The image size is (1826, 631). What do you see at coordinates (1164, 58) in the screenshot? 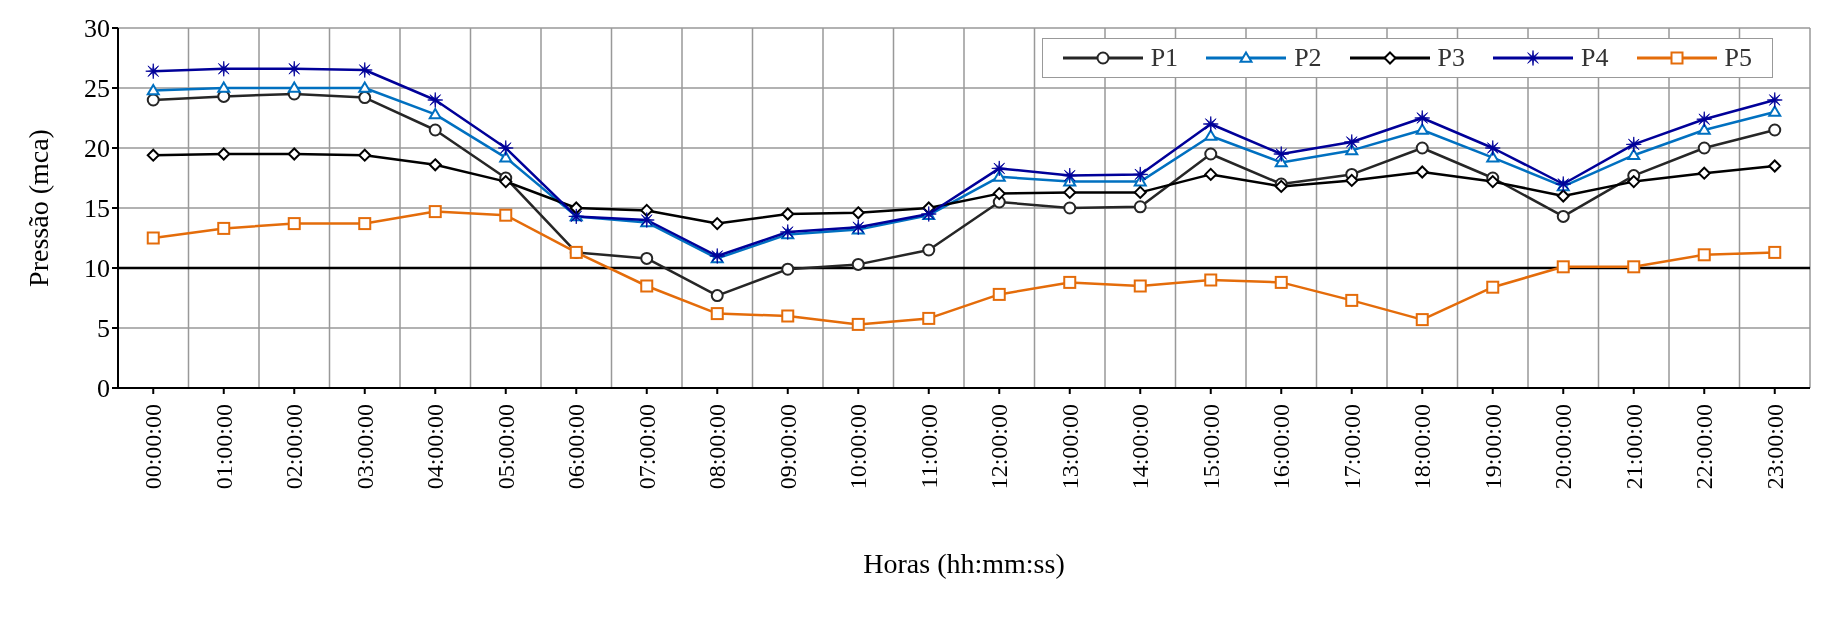
I see `legend-label: P1` at bounding box center [1164, 58].